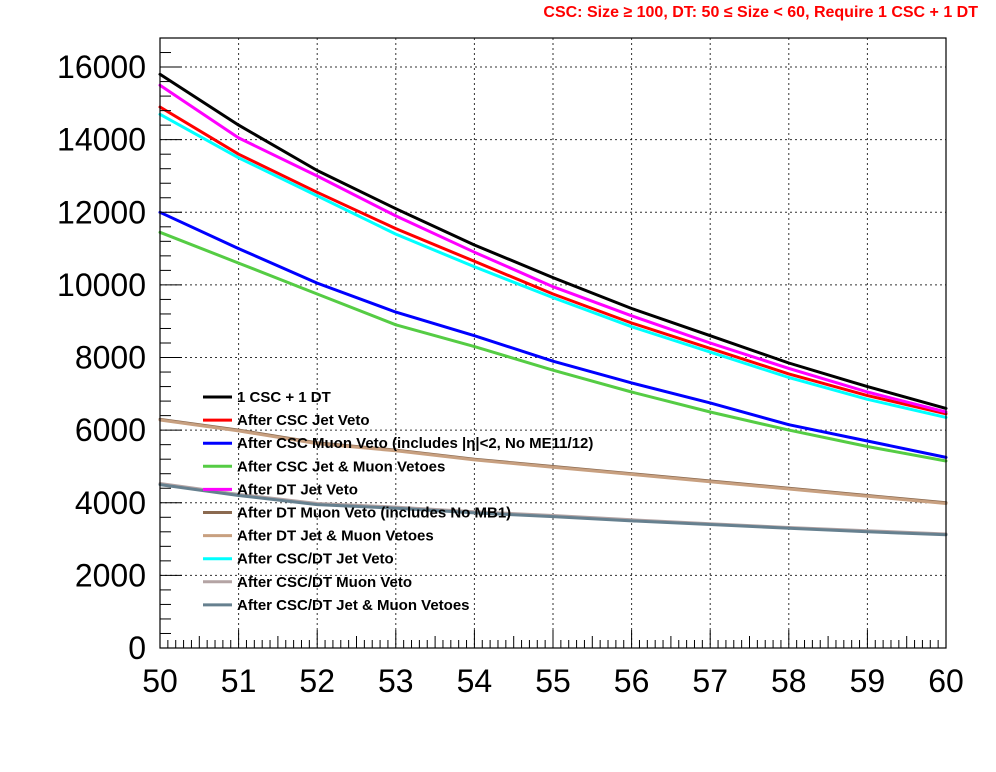 Image resolution: width=996 pixels, height=772 pixels. What do you see at coordinates (632, 681) in the screenshot?
I see `x-tick-label: 56` at bounding box center [632, 681].